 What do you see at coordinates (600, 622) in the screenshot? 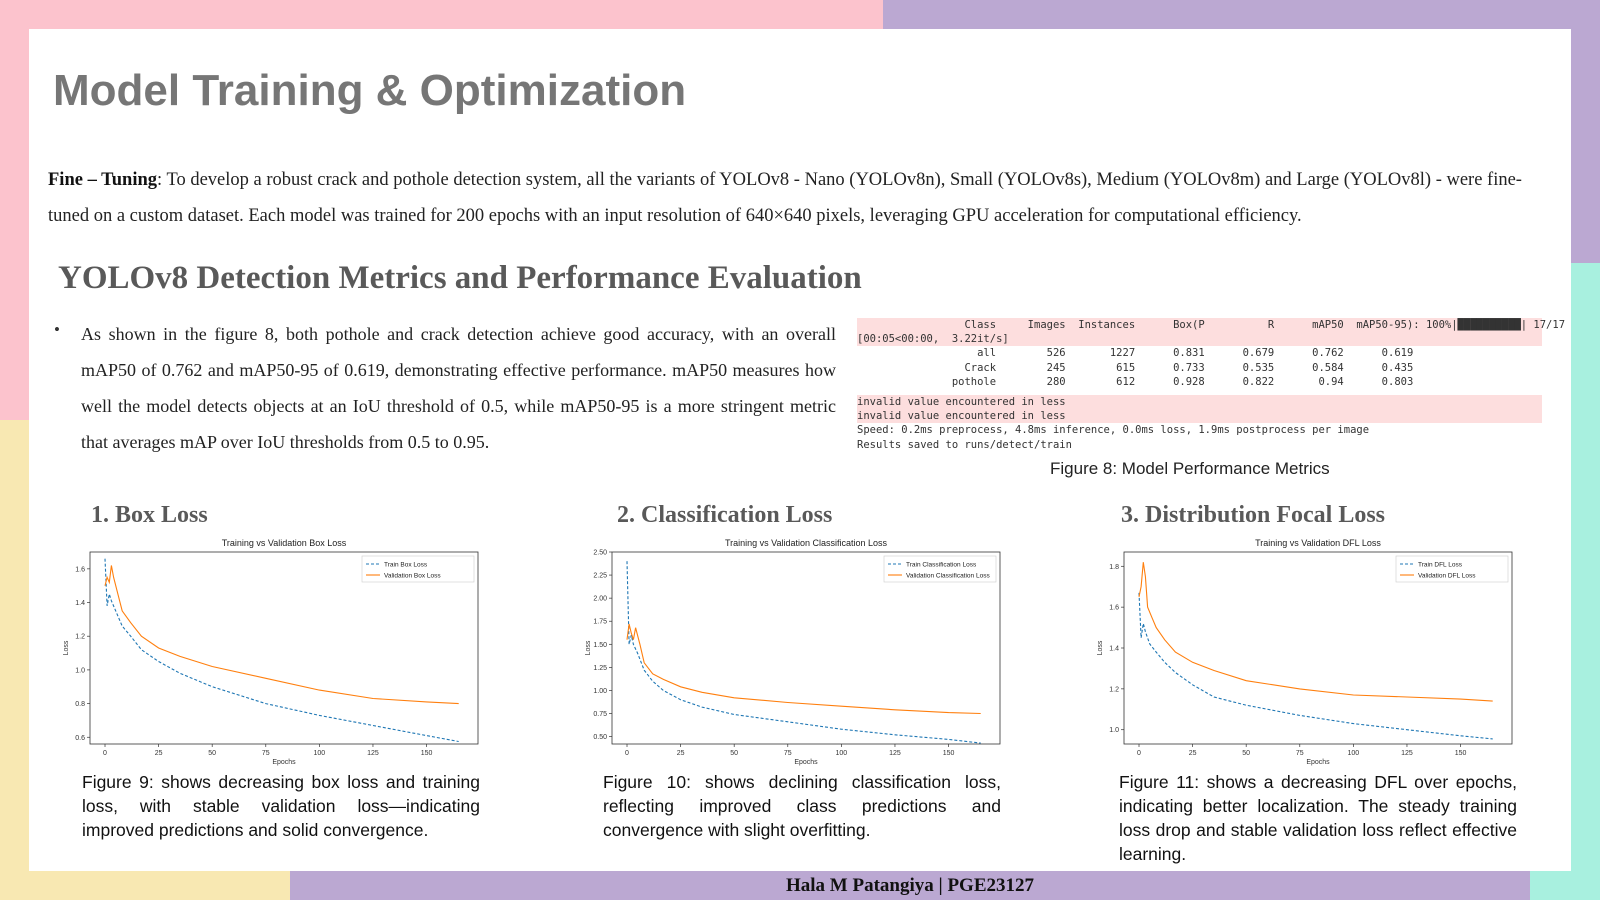
I see `y-tick-label: 1.75` at bounding box center [600, 622].